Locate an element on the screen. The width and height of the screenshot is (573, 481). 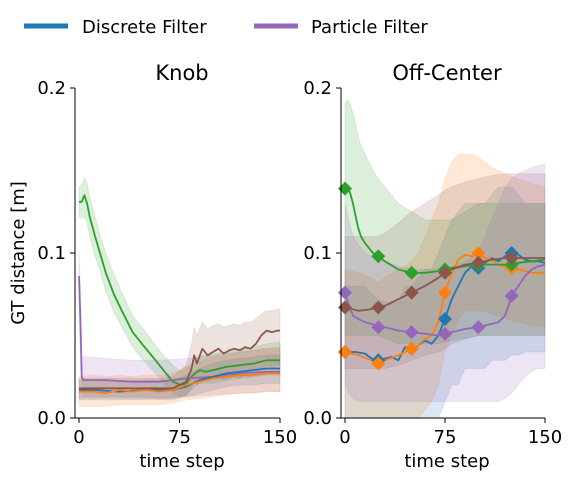
x-axis-label-knob: time step is located at coordinates (181, 461).